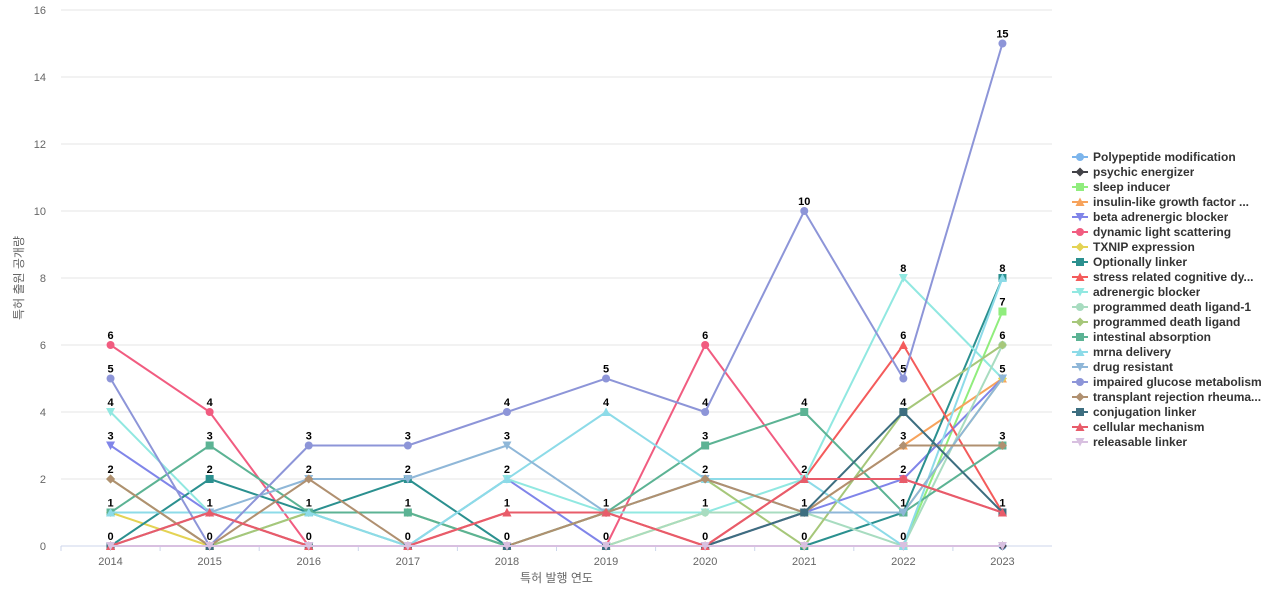 The image size is (1280, 600). I want to click on legend-item: adrenergic blocker, so click(1174, 291).